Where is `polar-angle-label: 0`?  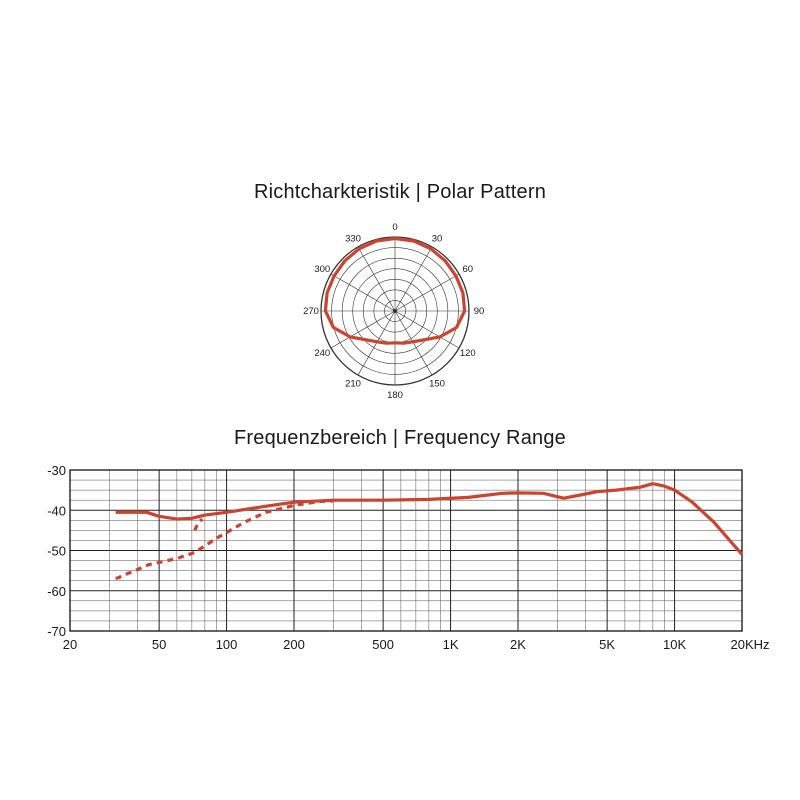
polar-angle-label: 0 is located at coordinates (394, 227).